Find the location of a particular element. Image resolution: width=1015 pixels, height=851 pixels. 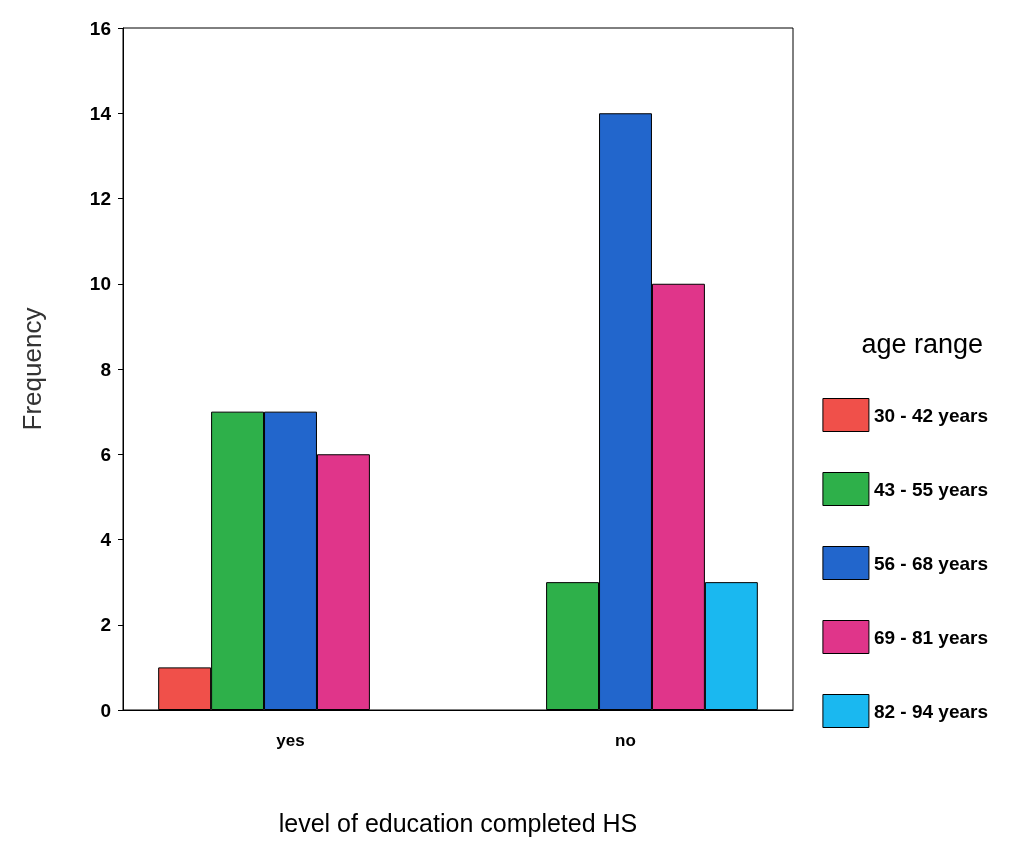

y-tick-label: 10 is located at coordinates (100, 284).